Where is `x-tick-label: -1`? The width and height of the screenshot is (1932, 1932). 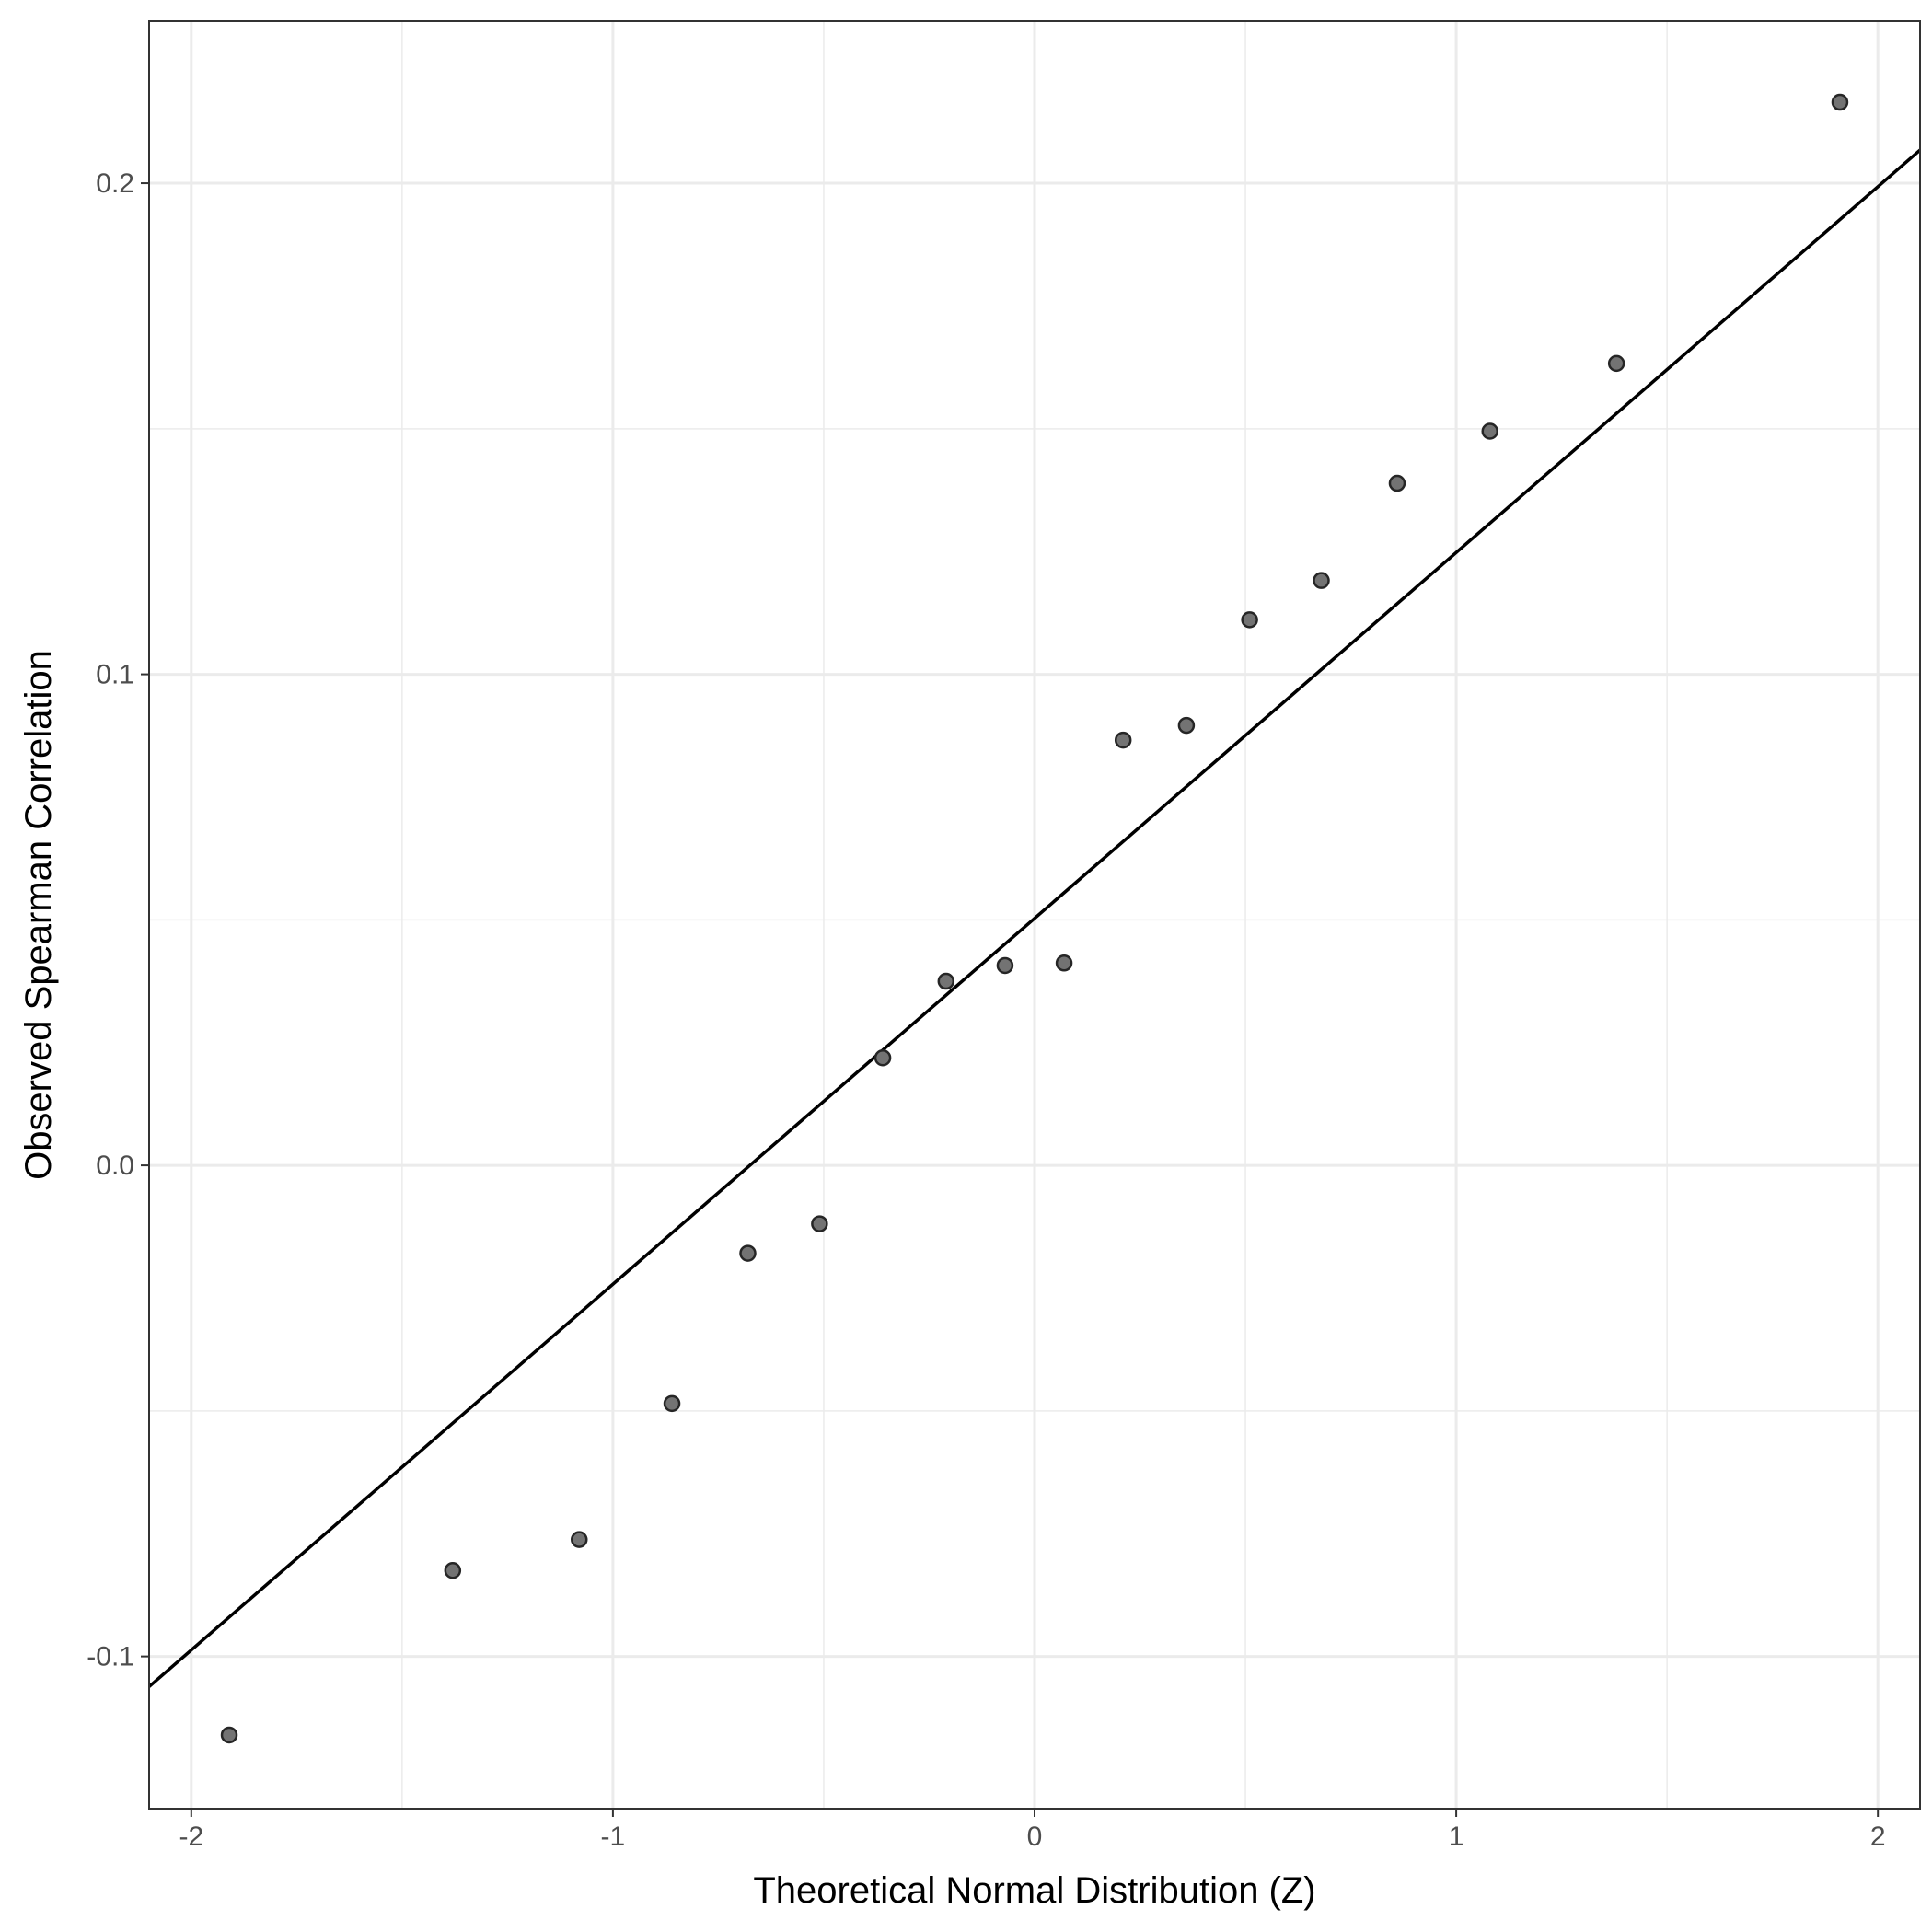
x-tick-label: -1 is located at coordinates (614, 1837).